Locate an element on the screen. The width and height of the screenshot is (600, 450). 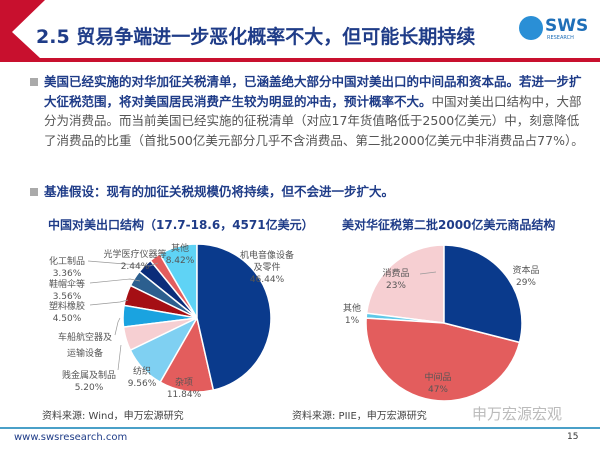
label-vehicles: 车船航空器及运输设备 is located at coordinates (84, 346).